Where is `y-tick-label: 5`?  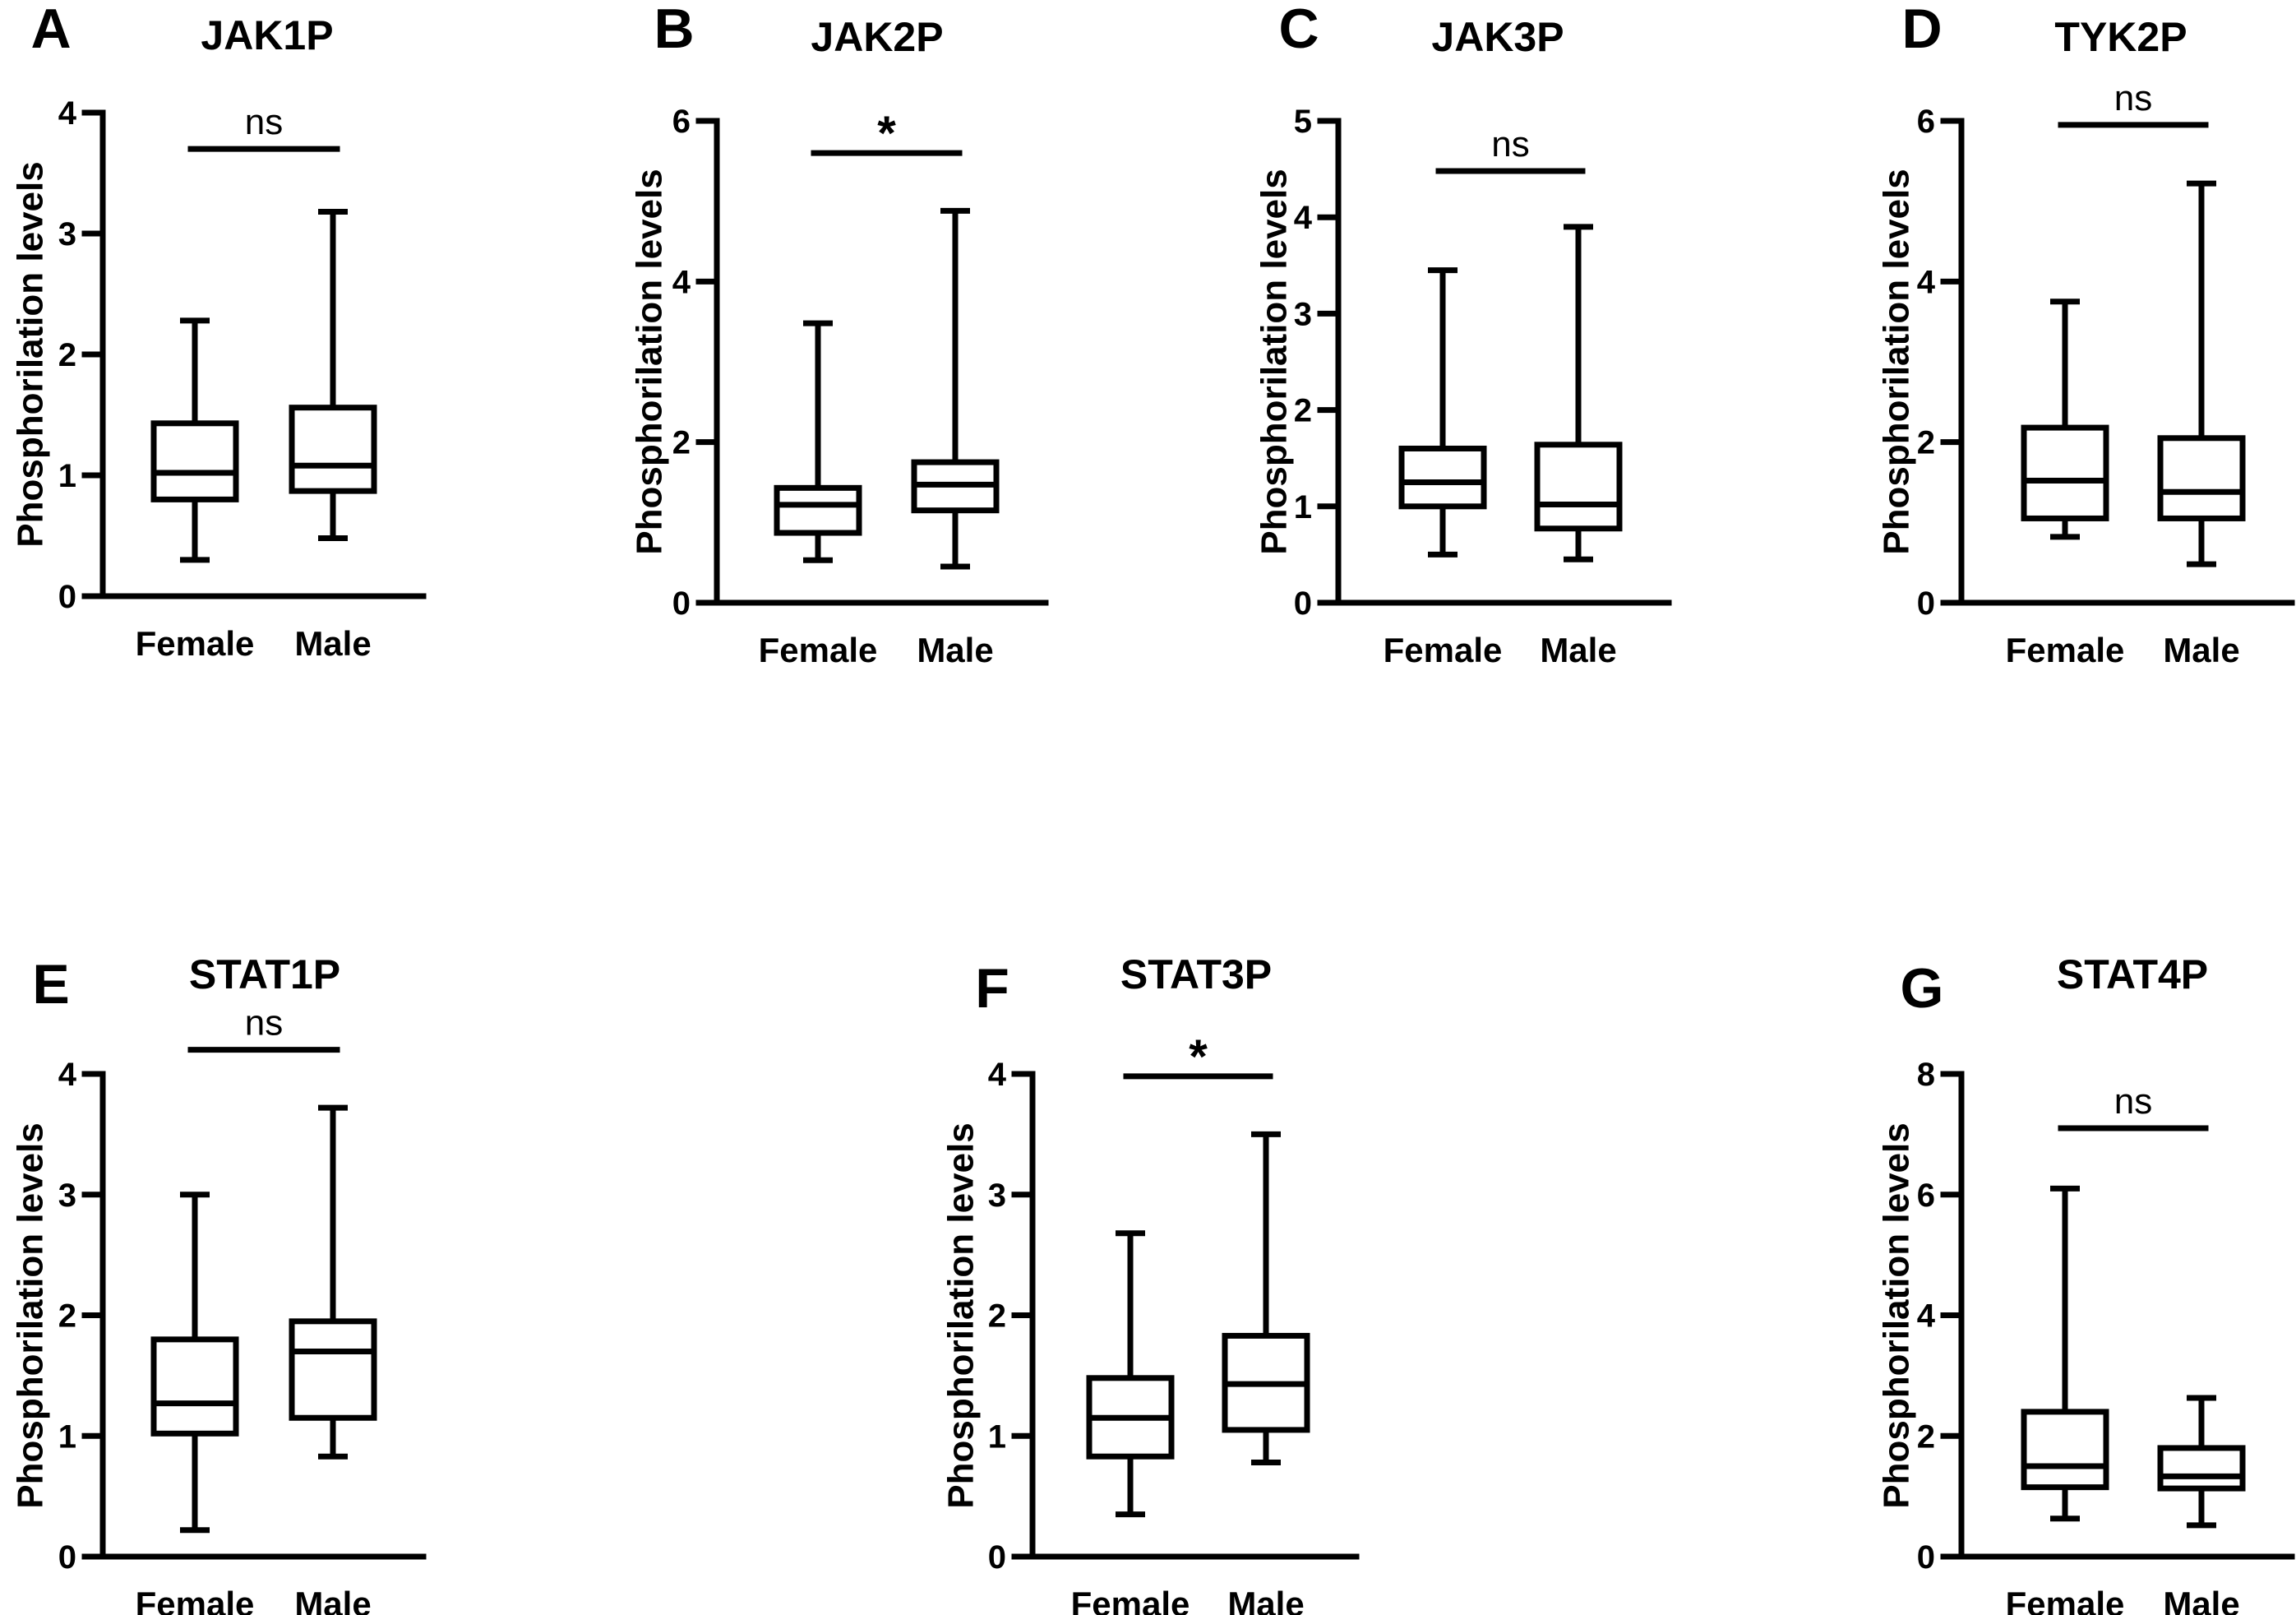 y-tick-label: 5 is located at coordinates (1303, 122).